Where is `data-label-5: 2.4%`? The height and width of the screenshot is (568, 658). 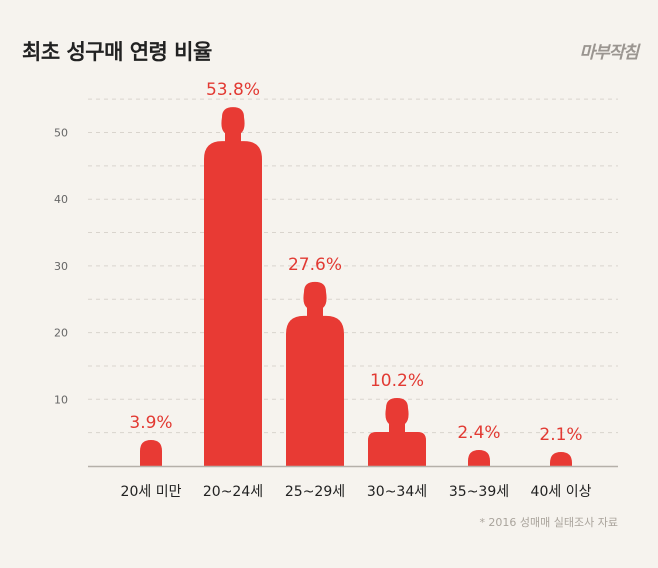 data-label-5: 2.4% is located at coordinates (478, 433).